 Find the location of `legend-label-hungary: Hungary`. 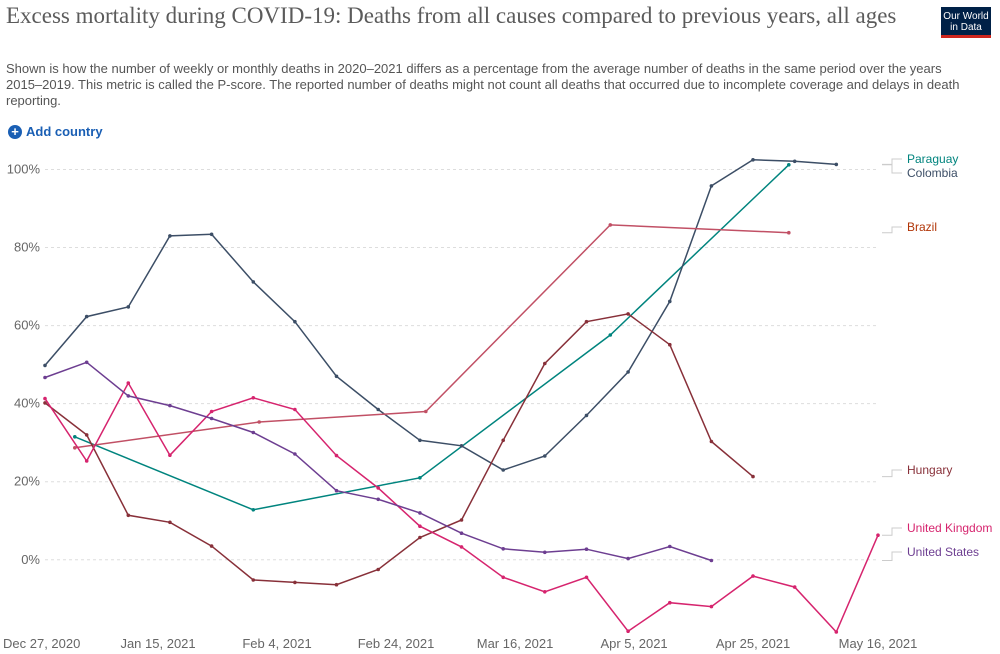

legend-label-hungary: Hungary is located at coordinates (929, 470).